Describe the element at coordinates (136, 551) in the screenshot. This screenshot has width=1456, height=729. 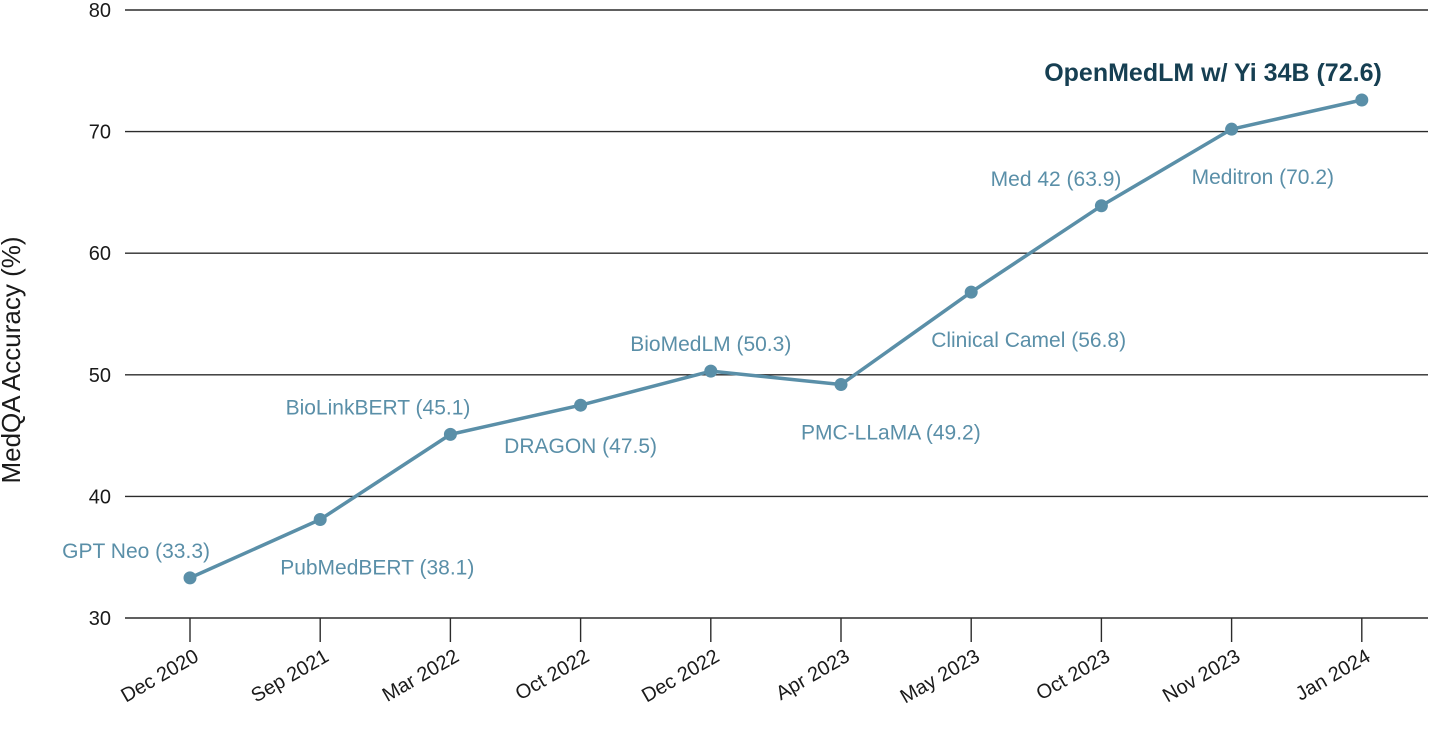
I see `data-label: GPT Neo (33.3)` at that location.